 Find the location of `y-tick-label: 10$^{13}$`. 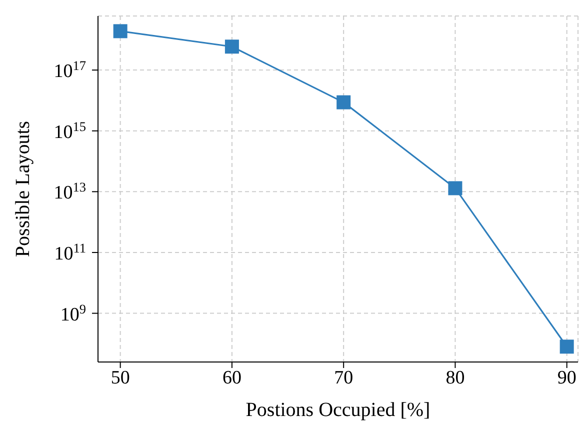

y-tick-label: 10$^{13}$ is located at coordinates (70, 191).